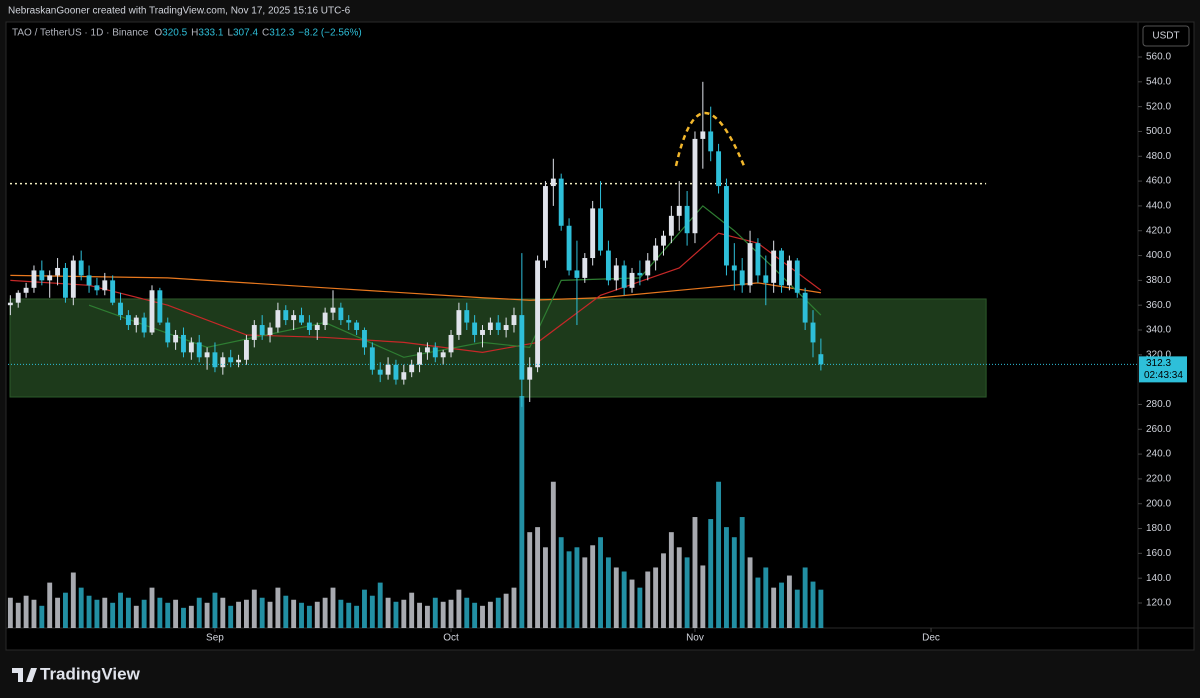 This screenshot has height=698, width=1200. What do you see at coordinates (265, 33) in the screenshot?
I see `ohlc-label: C` at bounding box center [265, 33].